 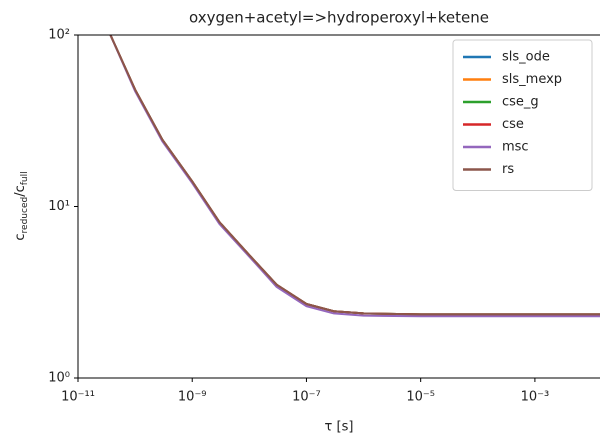 I want to click on legend-box, so click(x=522, y=115).